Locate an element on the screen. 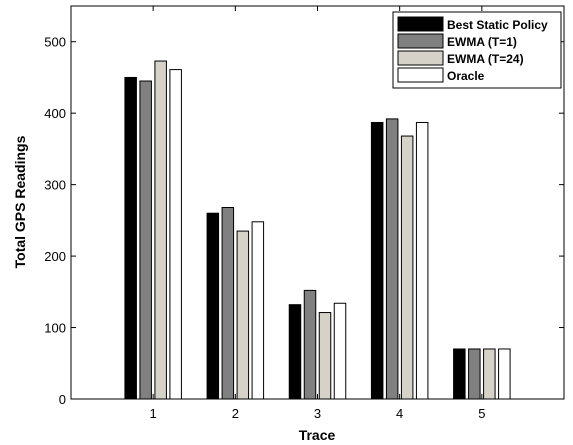 The height and width of the screenshot is (445, 573). legend-label: EWMA (T=1) is located at coordinates (482, 42).